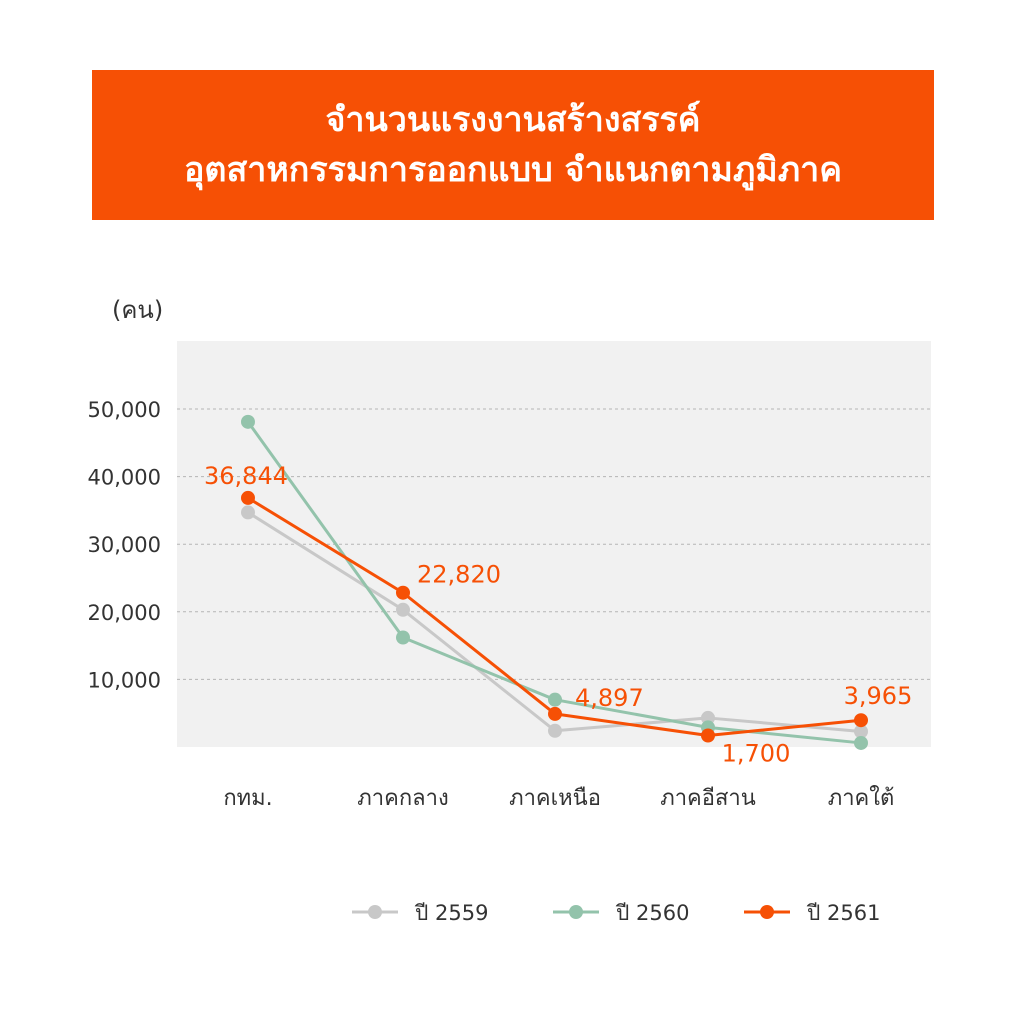 This screenshot has width=1025, height=1025. What do you see at coordinates (124, 478) in the screenshot?
I see `y-tick-label: 40,000` at bounding box center [124, 478].